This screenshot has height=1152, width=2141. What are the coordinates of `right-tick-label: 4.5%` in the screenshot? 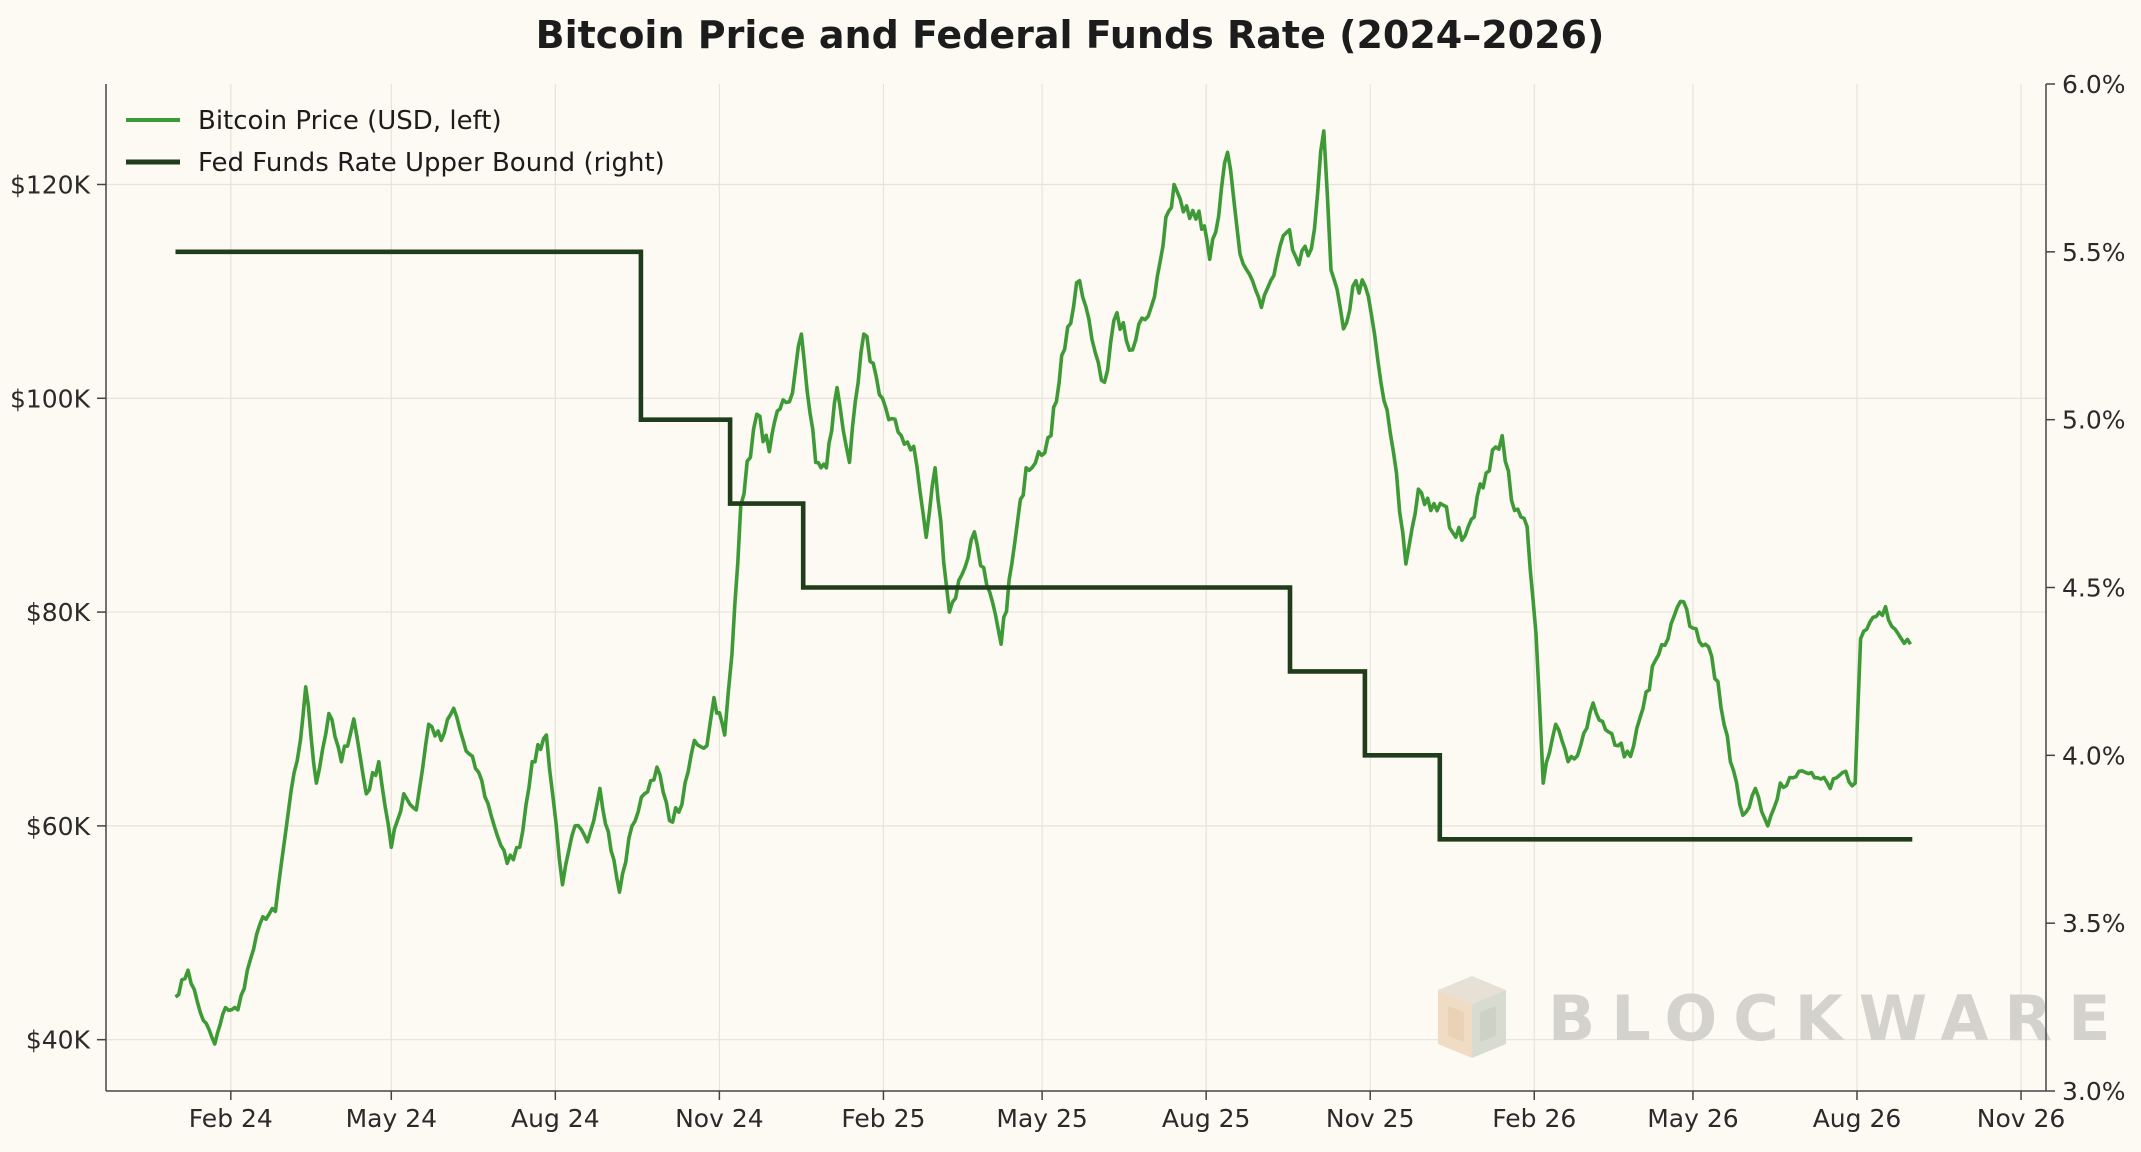 It's located at (2094, 588).